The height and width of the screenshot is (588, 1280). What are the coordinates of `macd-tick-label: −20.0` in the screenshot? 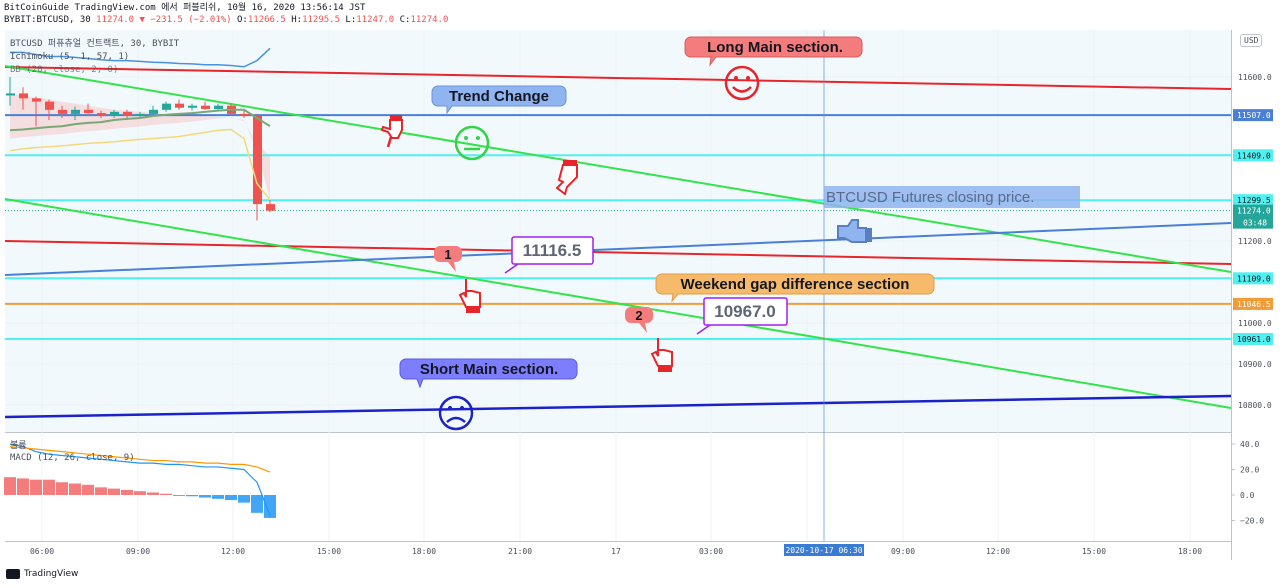 It's located at (1252, 521).